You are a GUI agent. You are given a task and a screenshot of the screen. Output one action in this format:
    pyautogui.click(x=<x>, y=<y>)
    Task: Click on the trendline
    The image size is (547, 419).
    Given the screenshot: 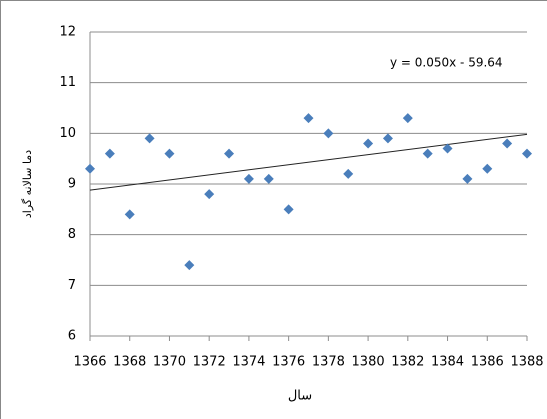 What is the action you would take?
    pyautogui.click(x=308, y=162)
    